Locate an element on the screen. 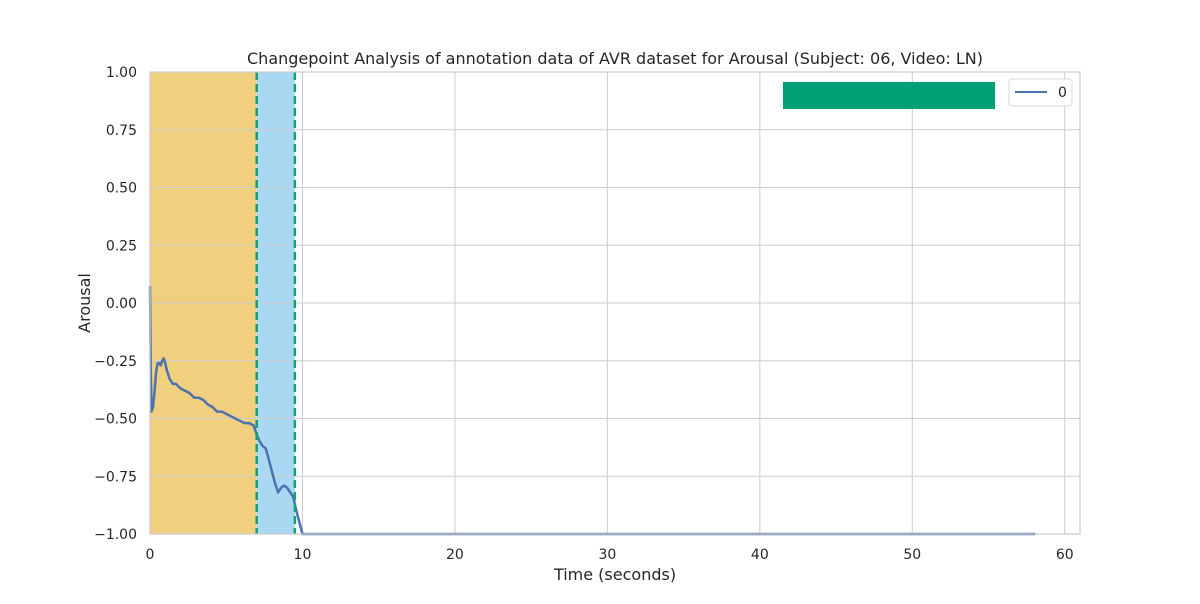 This screenshot has width=1200, height=604. x-tick-label-2: 20 is located at coordinates (455, 555).